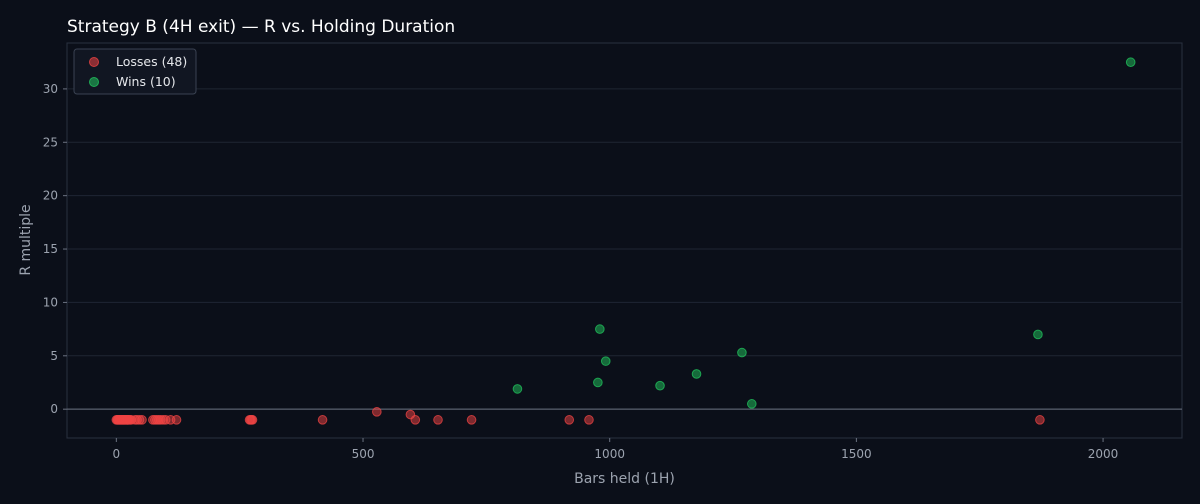 This screenshot has height=504, width=1200. What do you see at coordinates (50, 89) in the screenshot?
I see `y-tick-label: 30` at bounding box center [50, 89].